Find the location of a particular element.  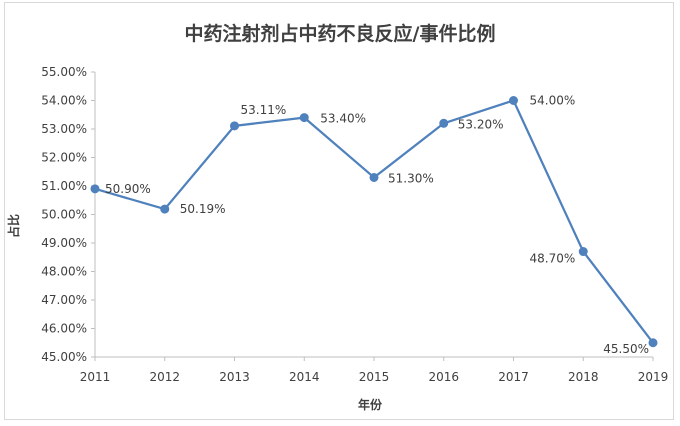

x-axis-title: 年份 is located at coordinates (370, 404).